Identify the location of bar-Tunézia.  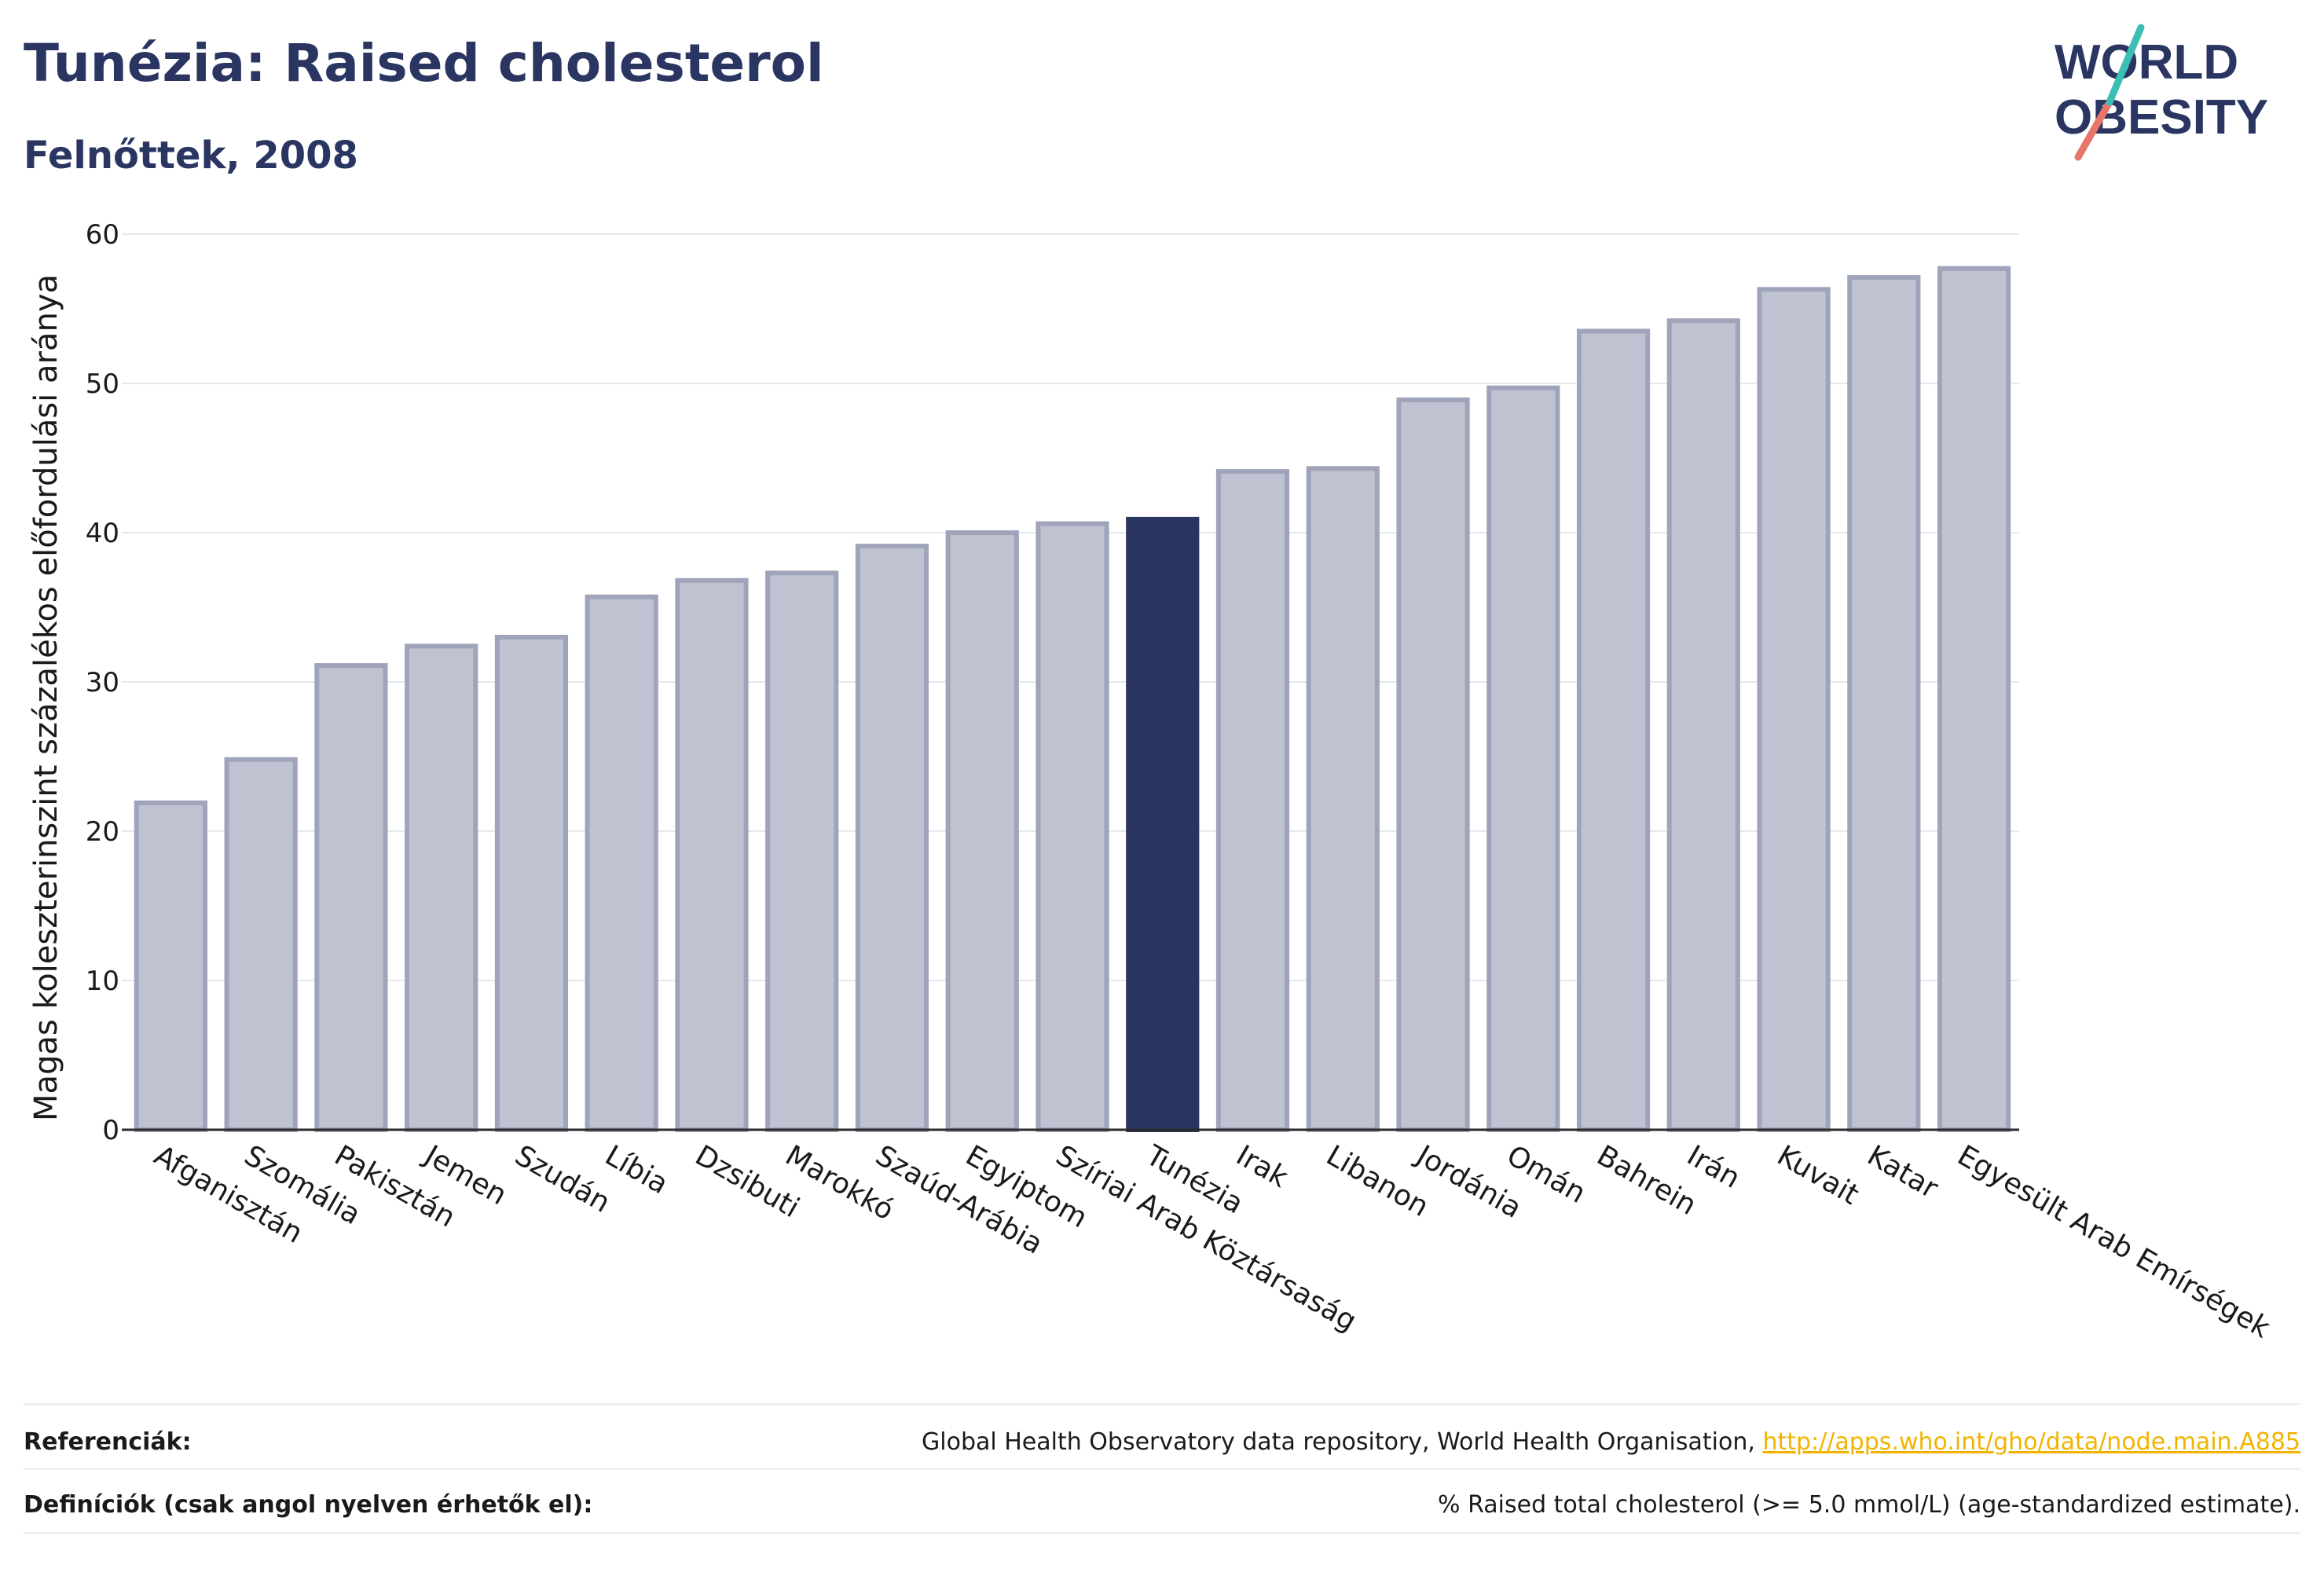
(1163, 824).